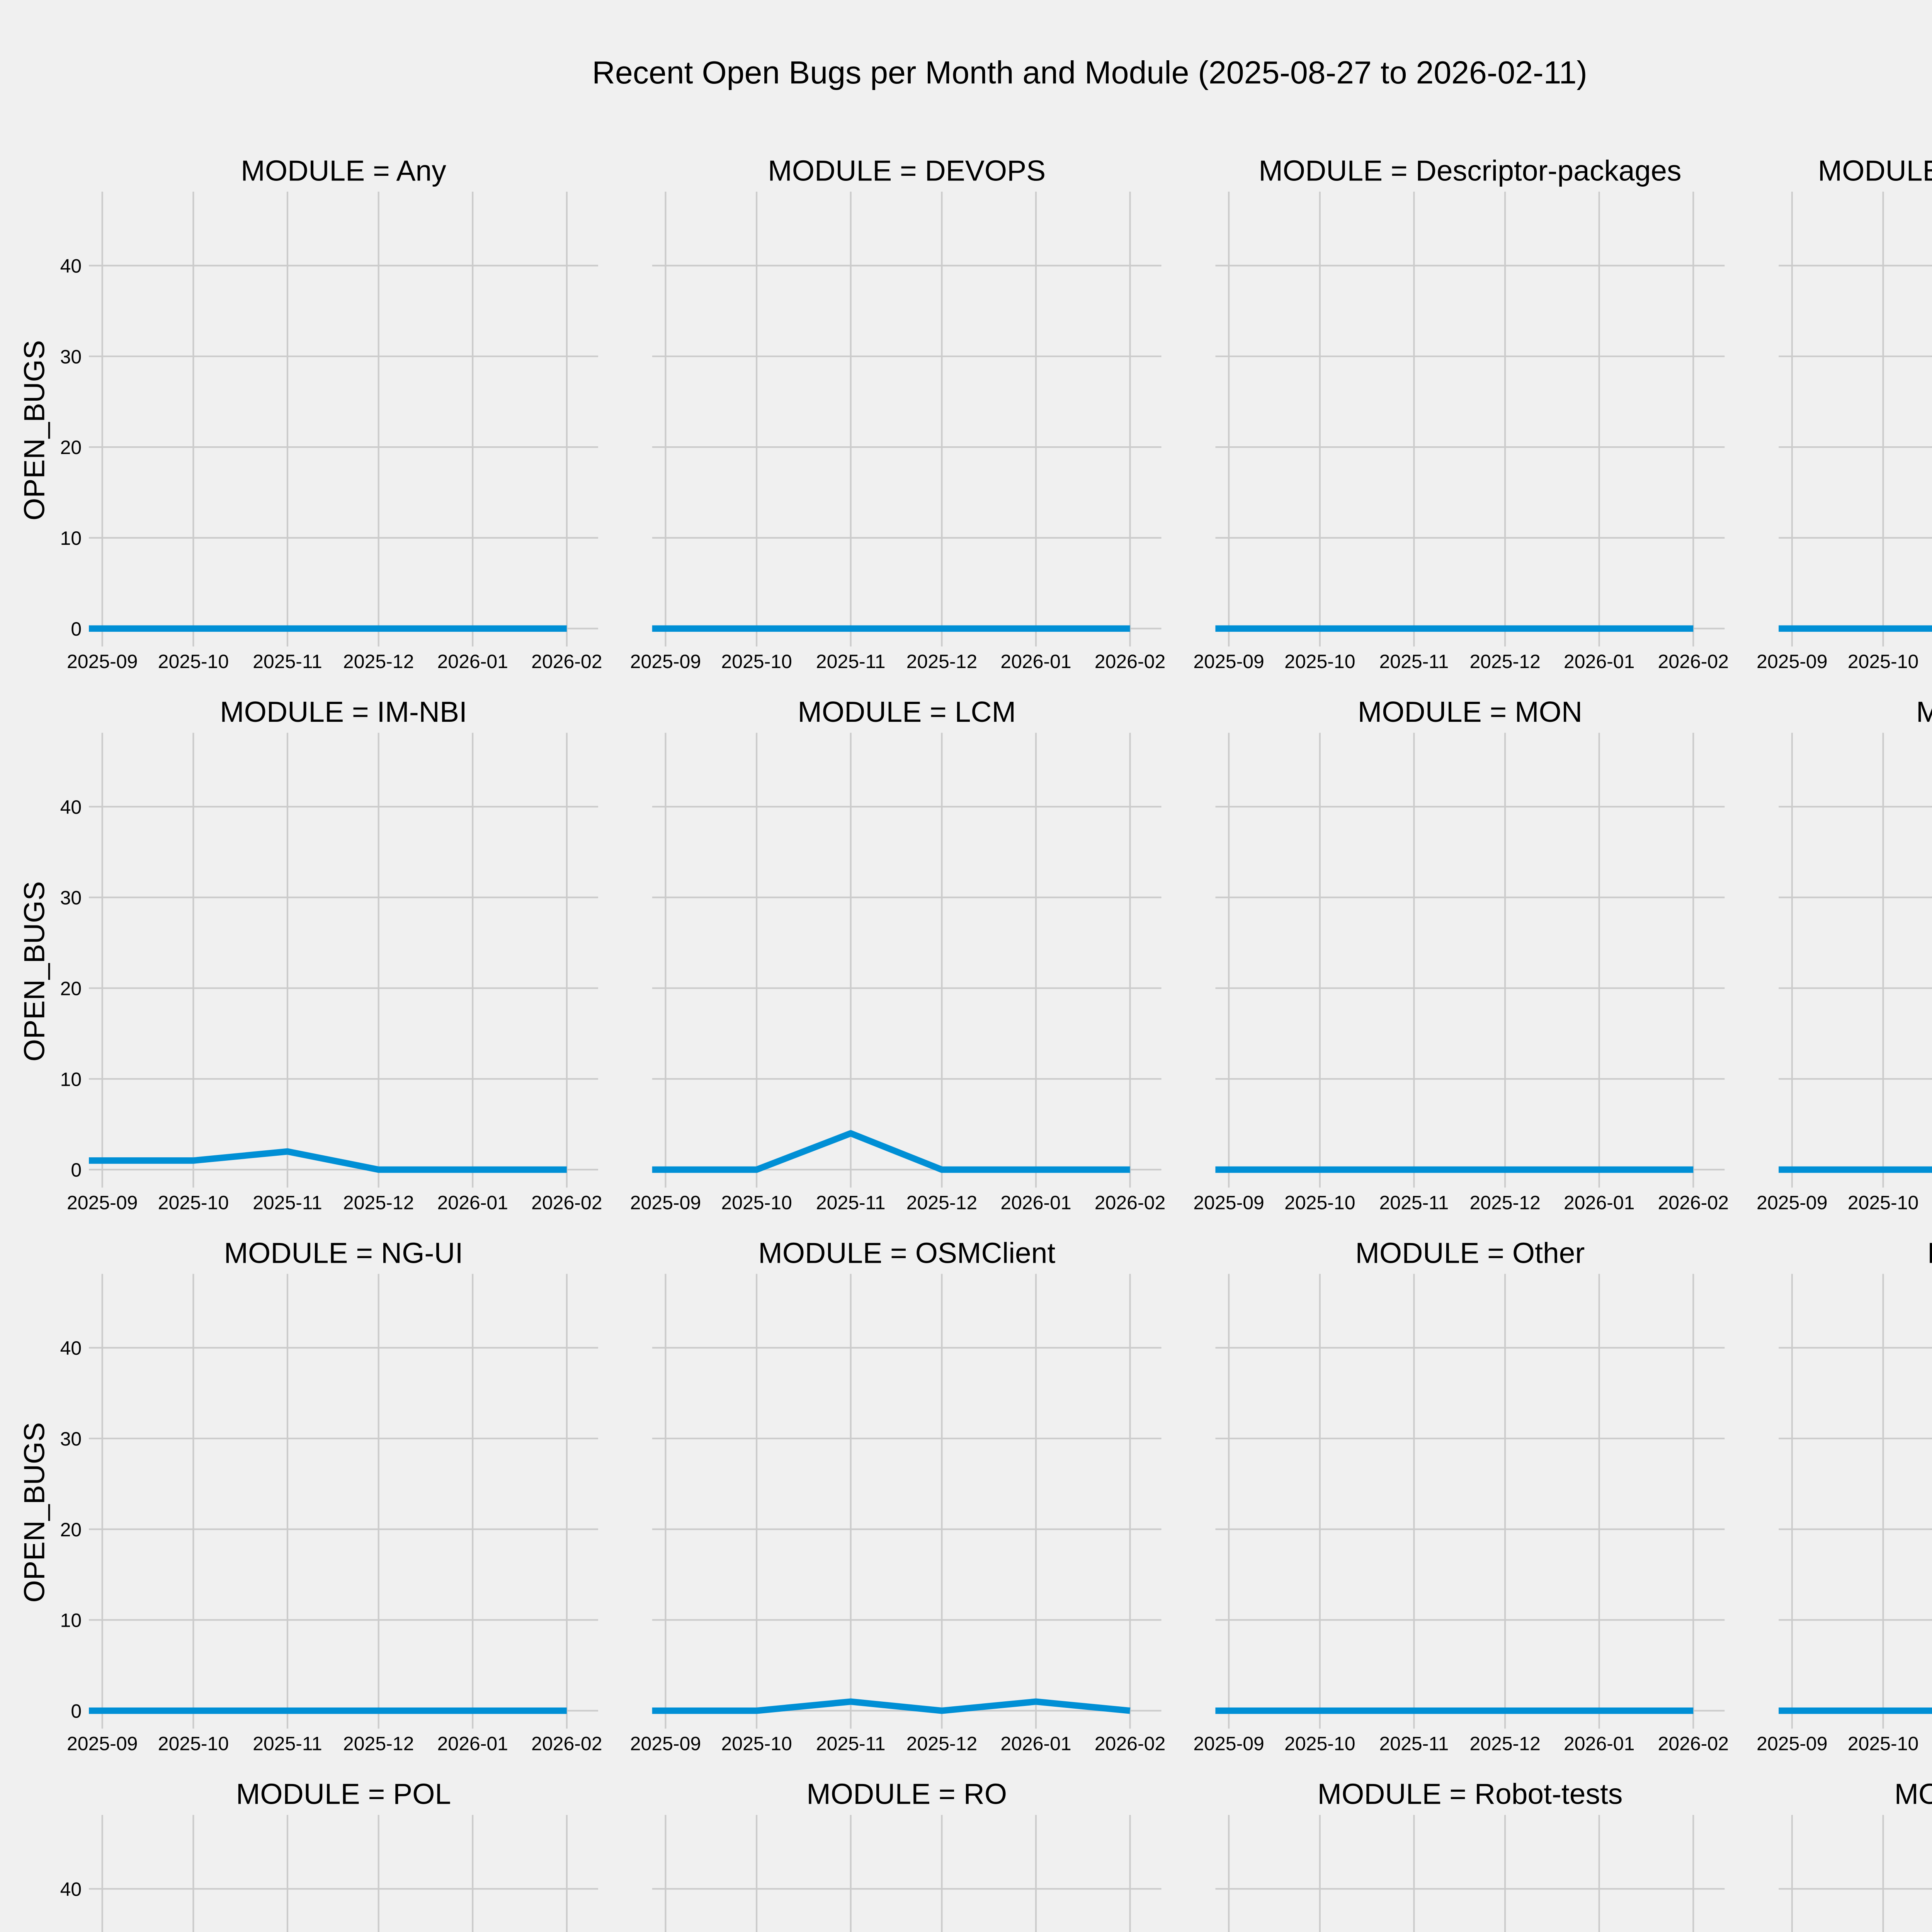 The image size is (1932, 1932). I want to click on svg-text: MODULE = OSMClient, so click(907, 1253).